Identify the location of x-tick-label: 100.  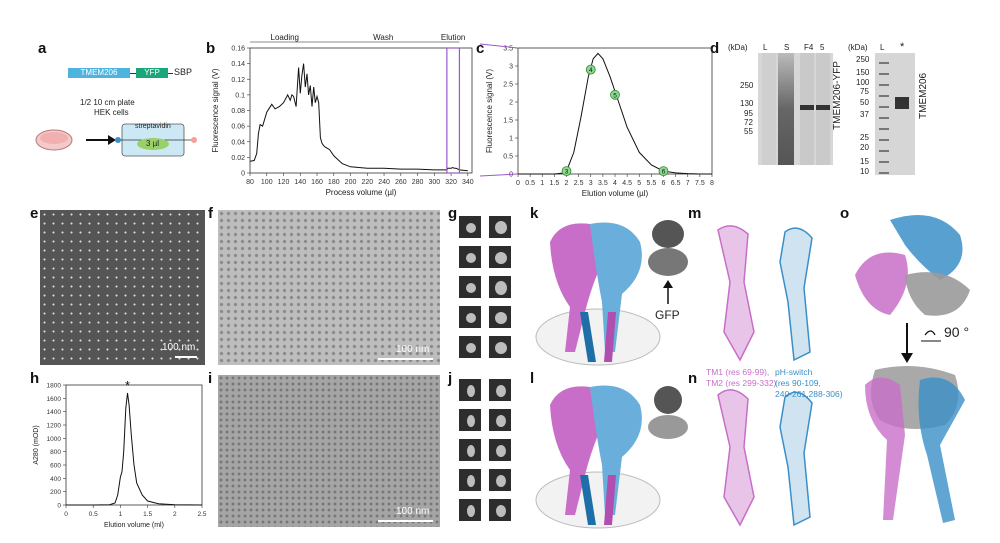
(267, 182).